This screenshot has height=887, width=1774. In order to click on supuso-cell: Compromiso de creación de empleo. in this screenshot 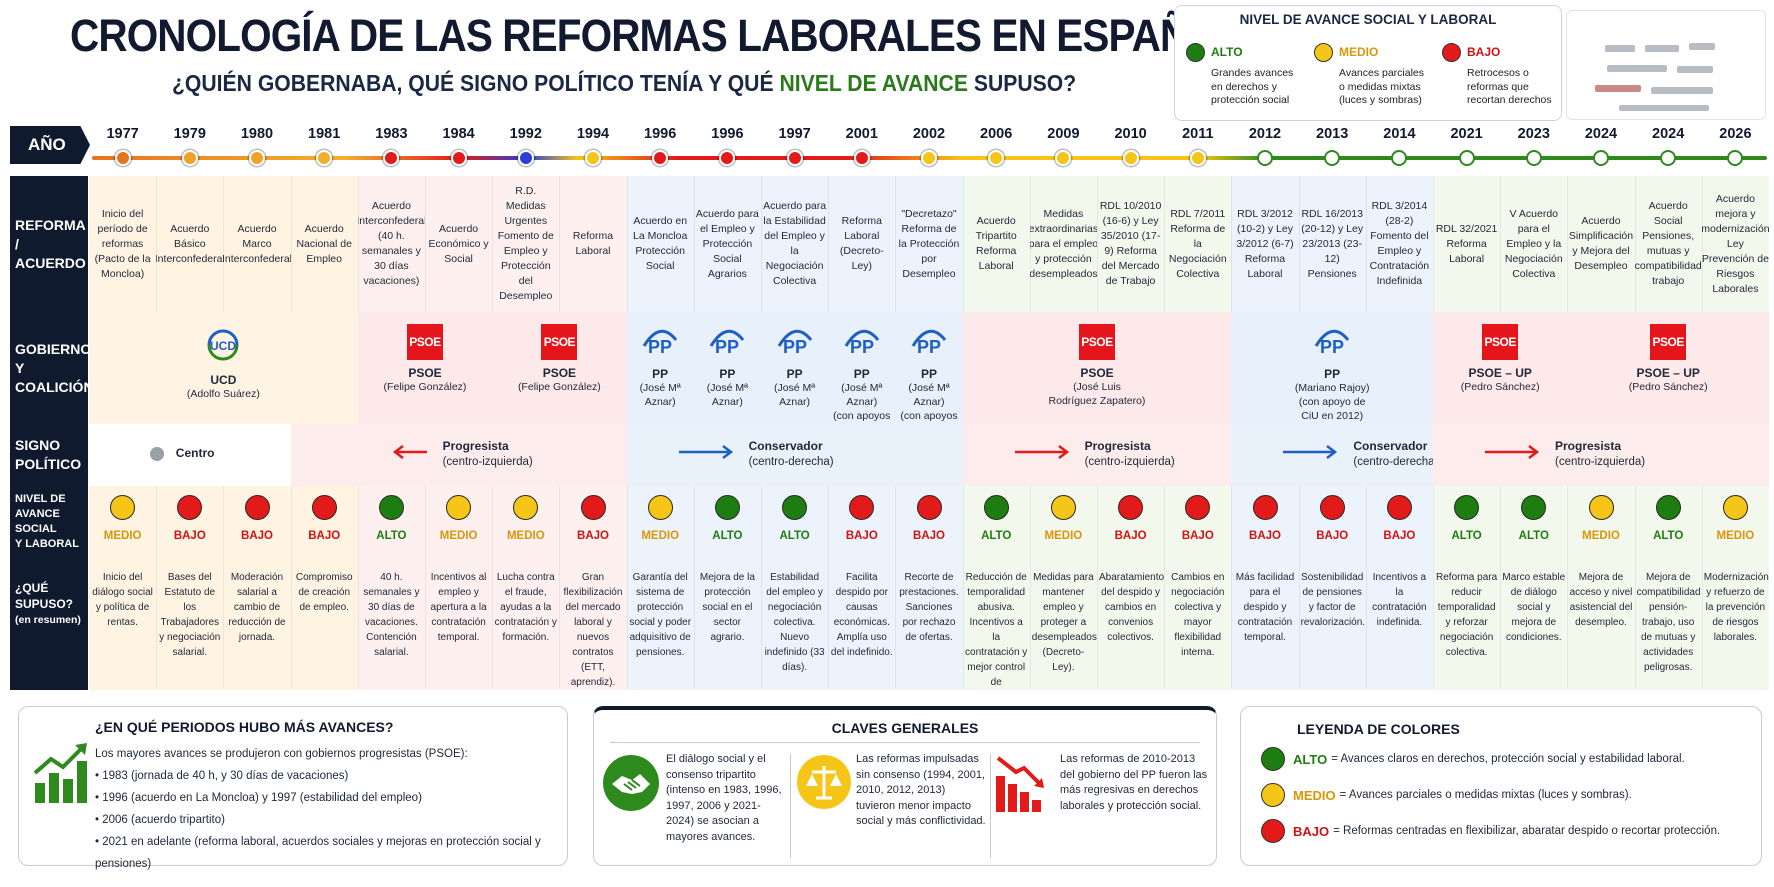, I will do `click(324, 592)`.